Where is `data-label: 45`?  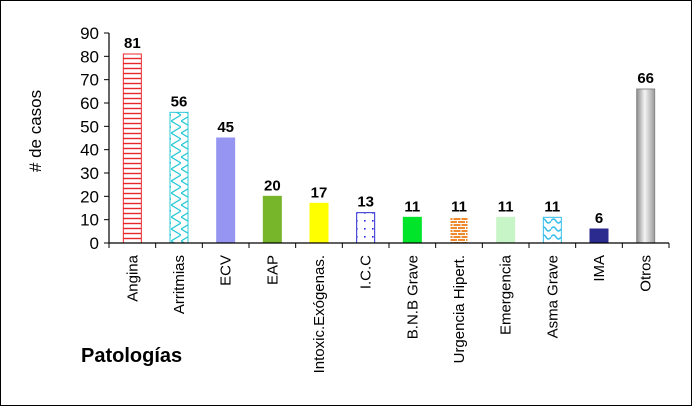
data-label: 45 is located at coordinates (225, 127).